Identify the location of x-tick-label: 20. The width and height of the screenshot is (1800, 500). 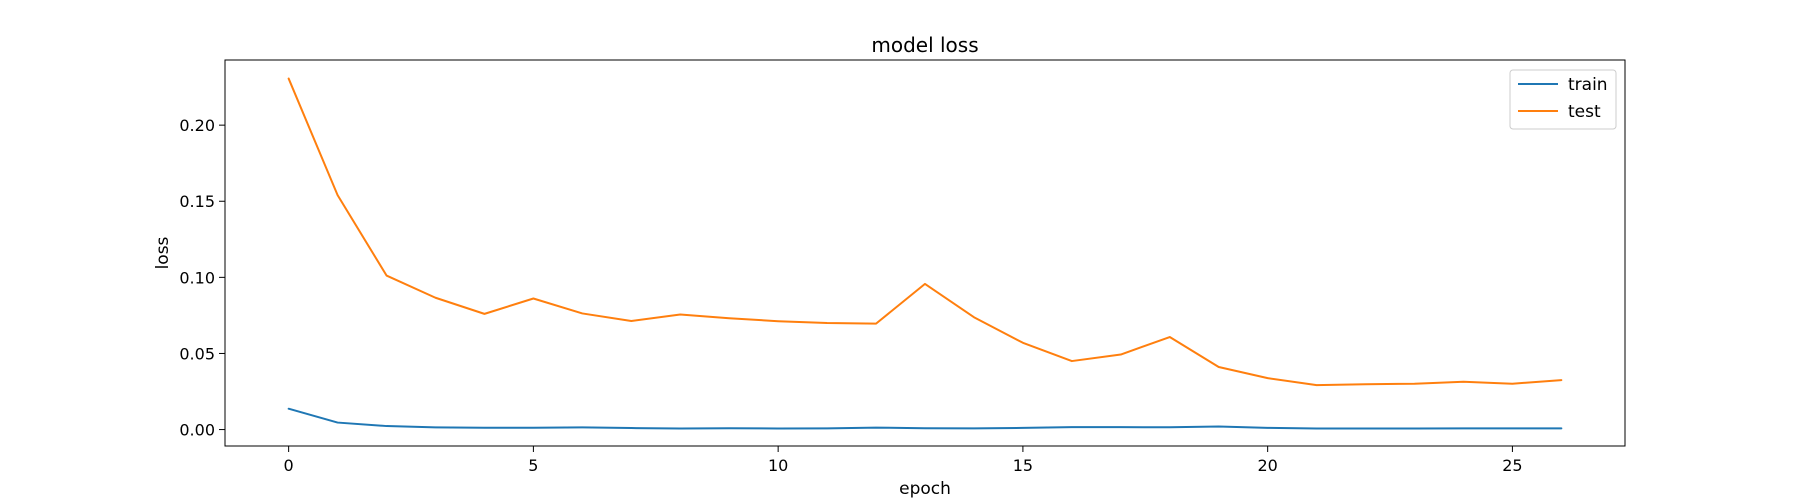
(1267, 465).